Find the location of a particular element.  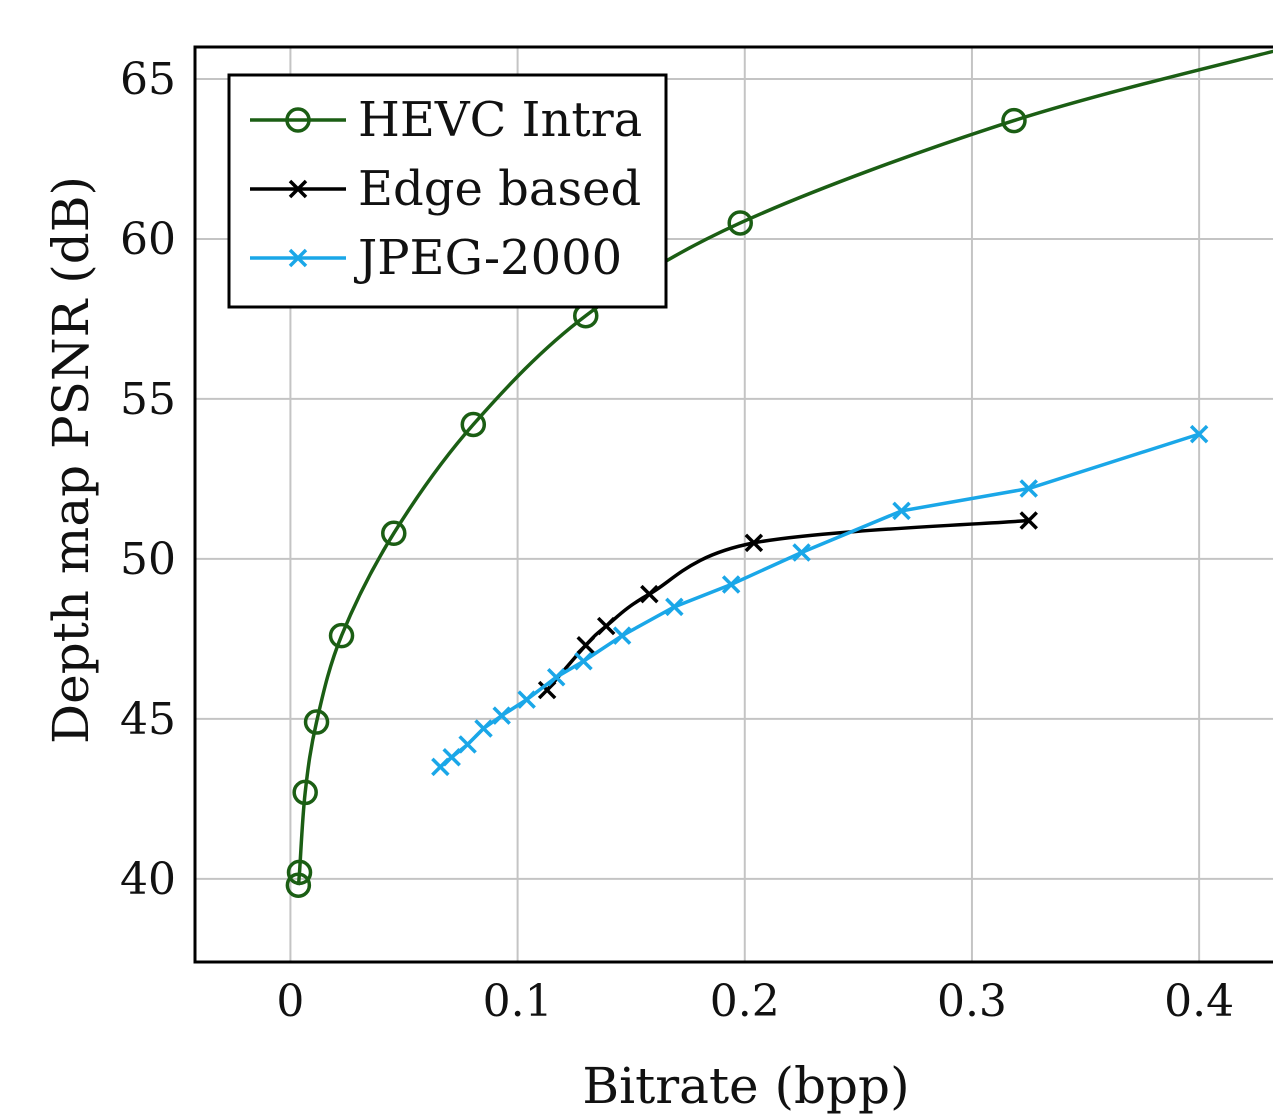

series-edge-based is located at coordinates (787, 605).